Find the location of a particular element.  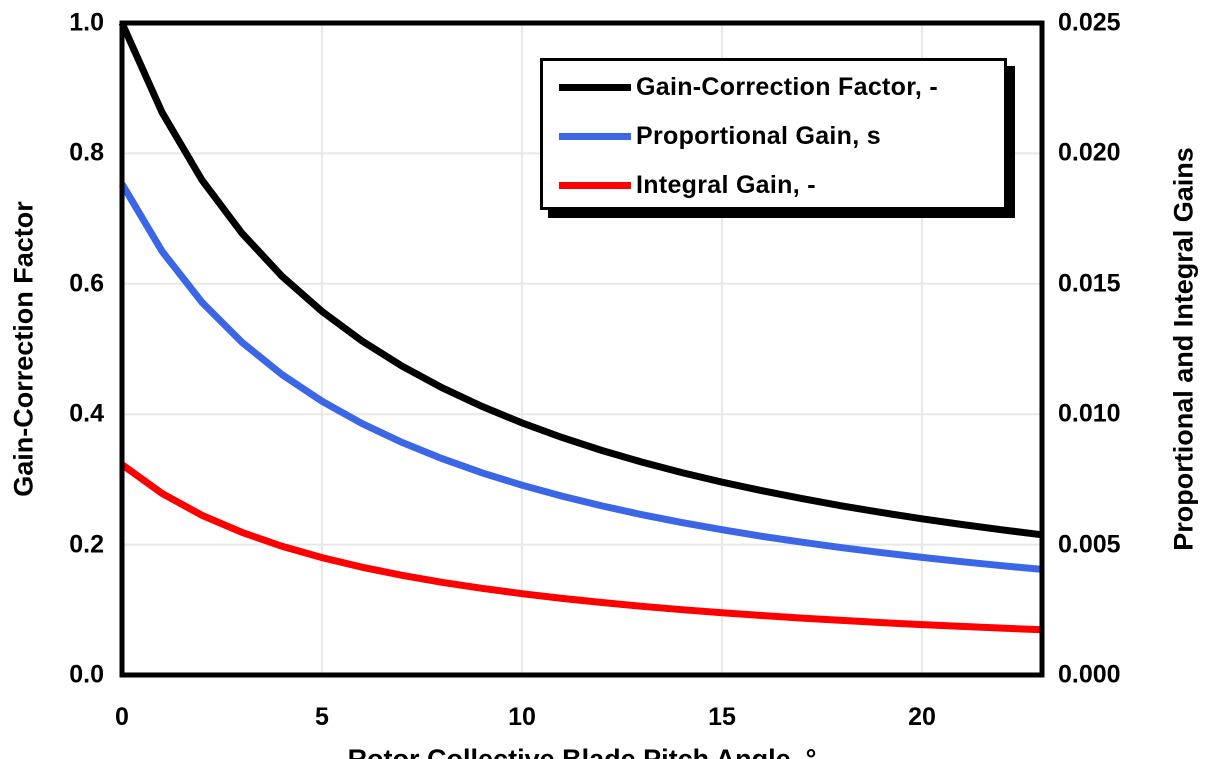

tick-label: 0.8 is located at coordinates (86, 152).